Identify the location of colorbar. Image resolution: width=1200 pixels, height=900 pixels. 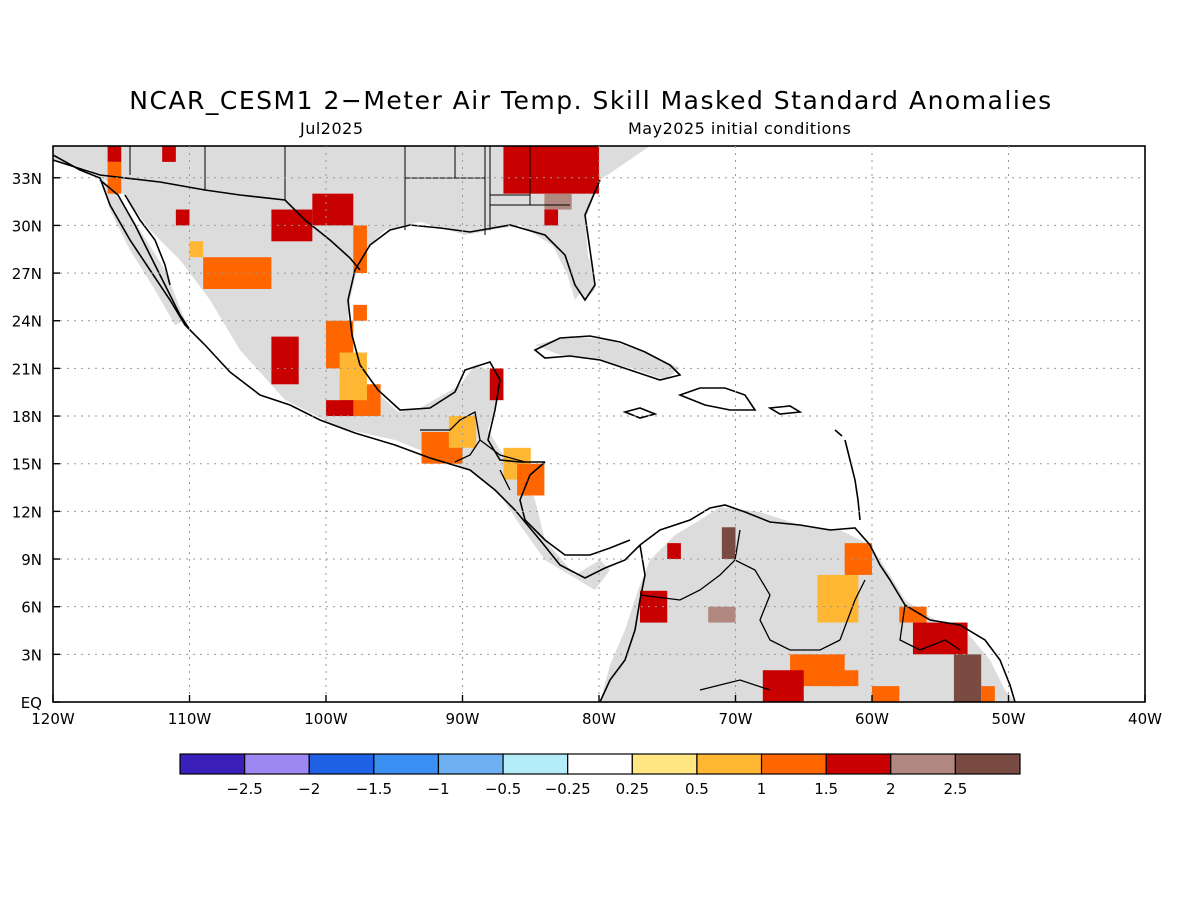
(600, 764).